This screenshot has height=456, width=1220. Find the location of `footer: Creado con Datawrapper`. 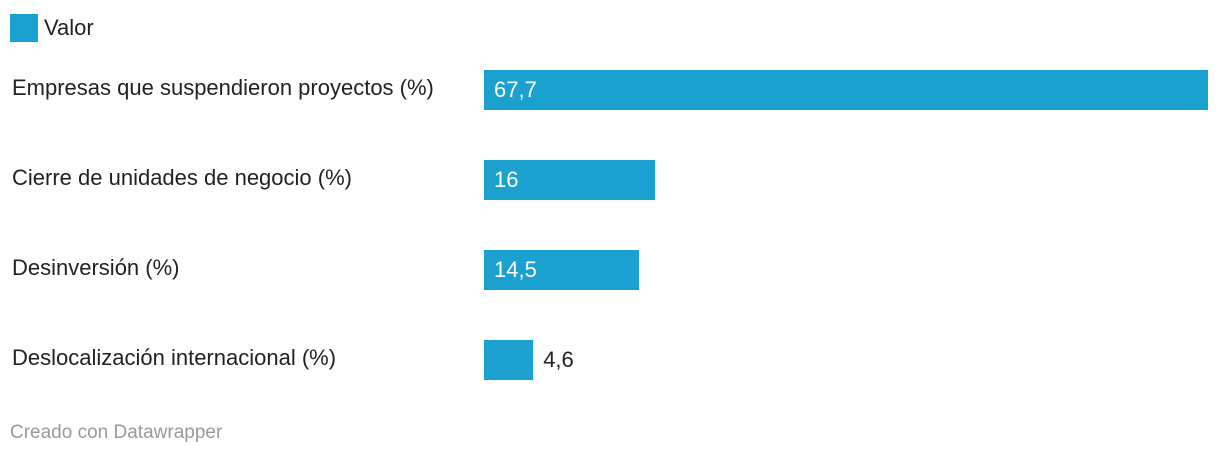

footer: Creado con Datawrapper is located at coordinates (116, 432).